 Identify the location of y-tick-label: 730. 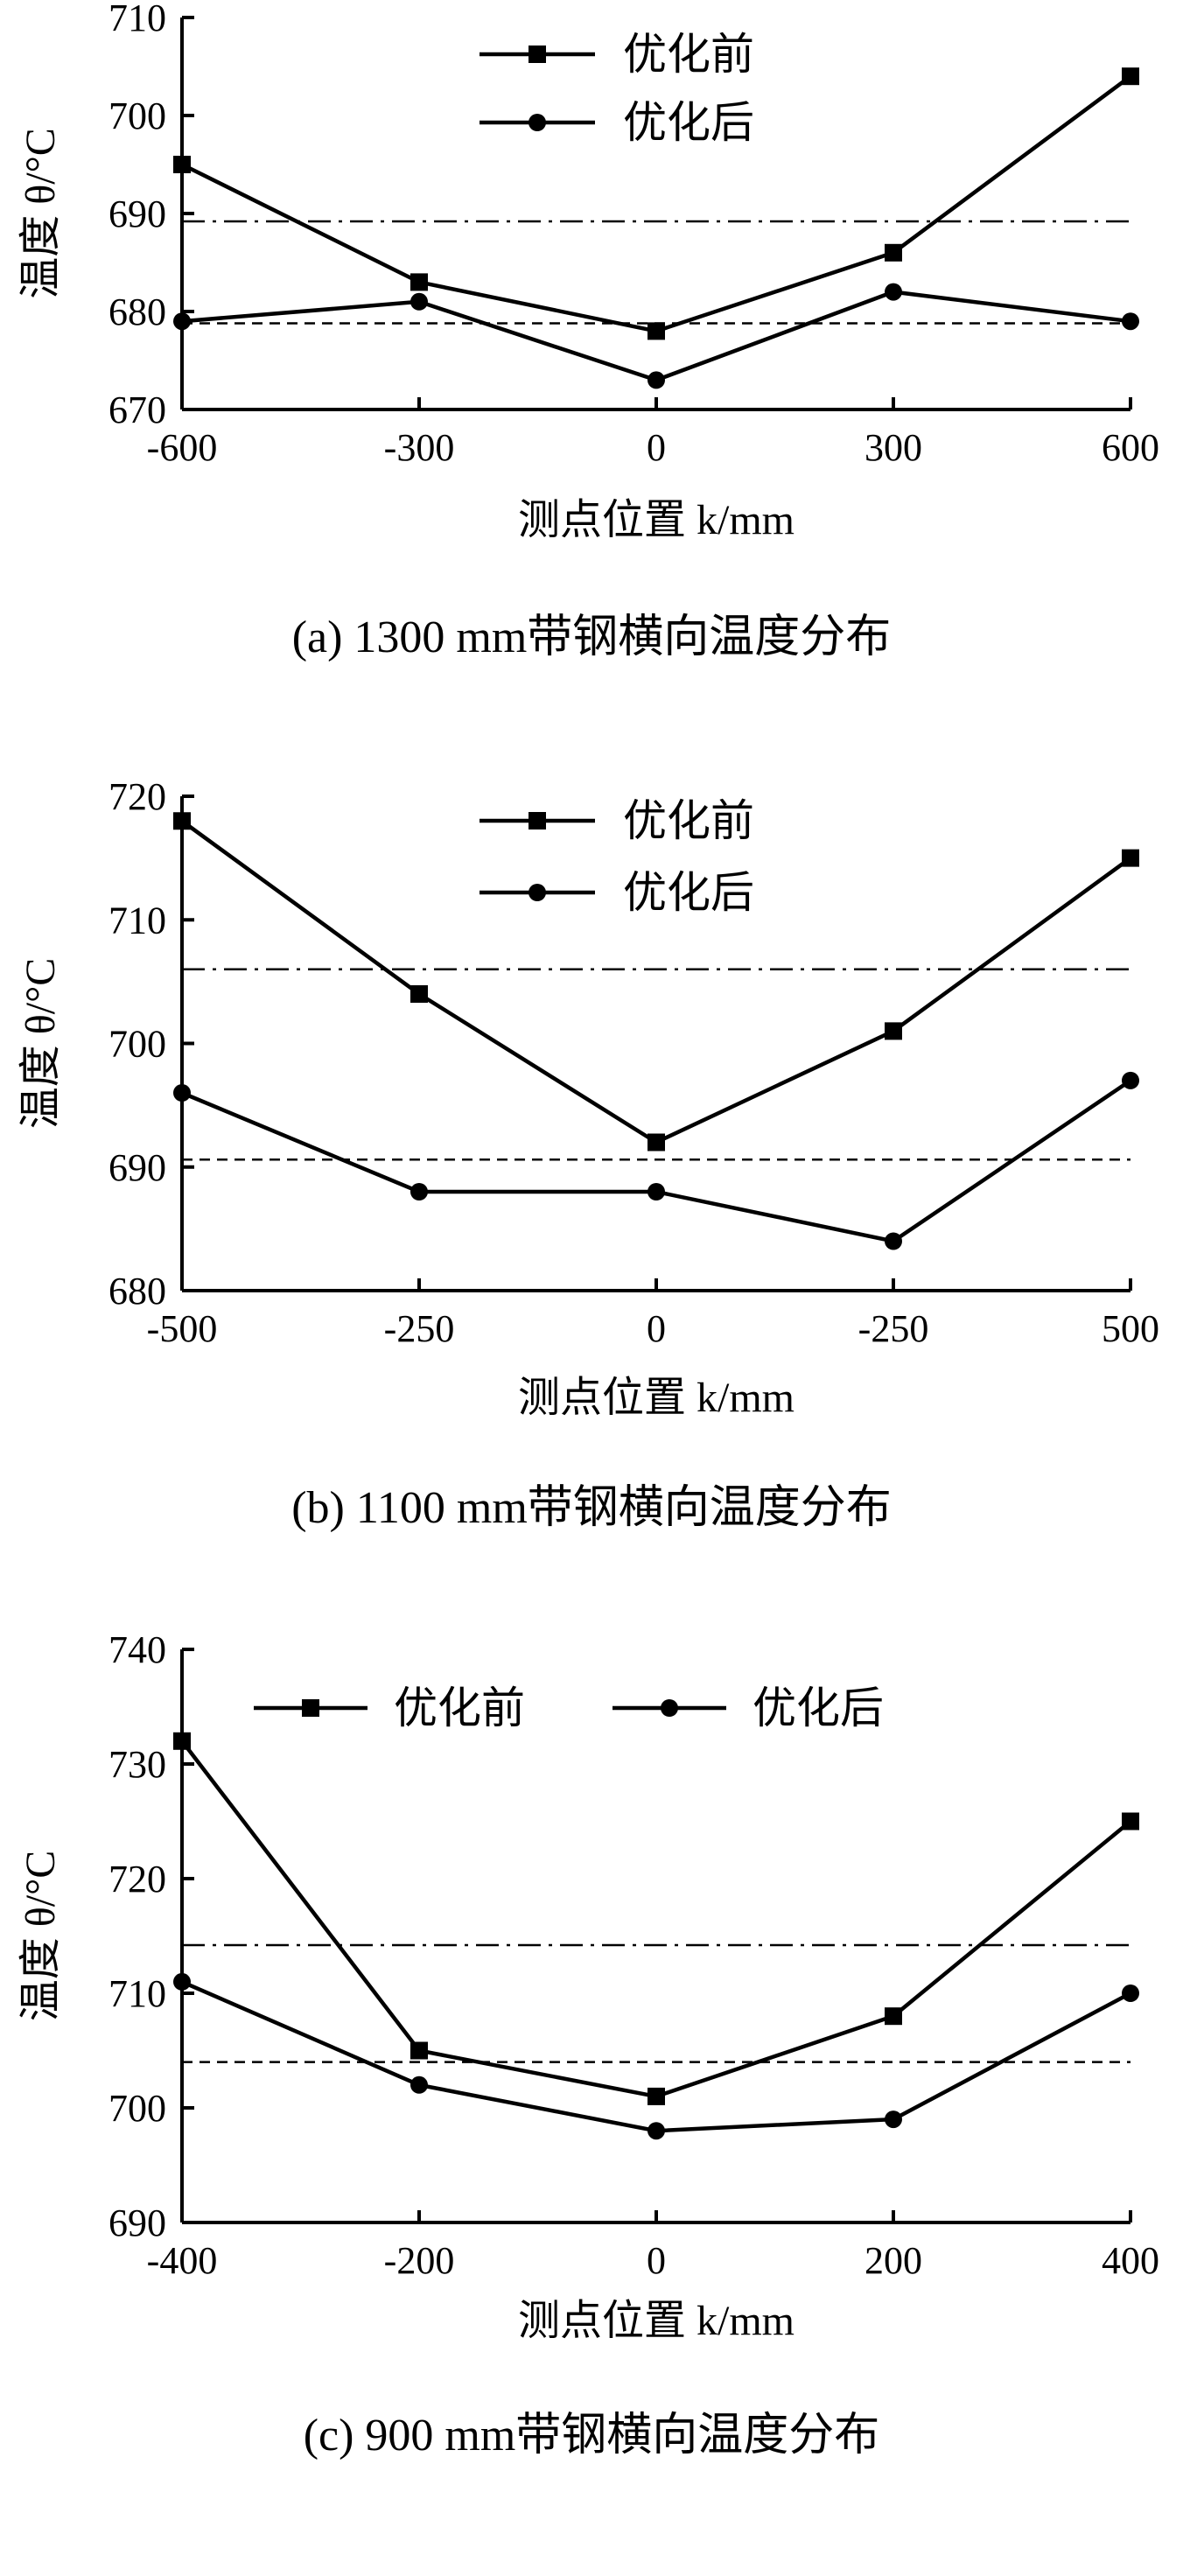
(137, 1764).